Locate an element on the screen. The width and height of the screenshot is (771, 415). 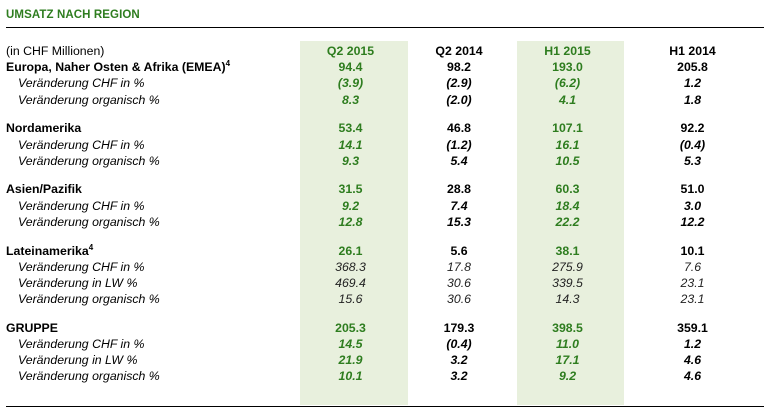
change-value: 368.3 is located at coordinates (350, 266).